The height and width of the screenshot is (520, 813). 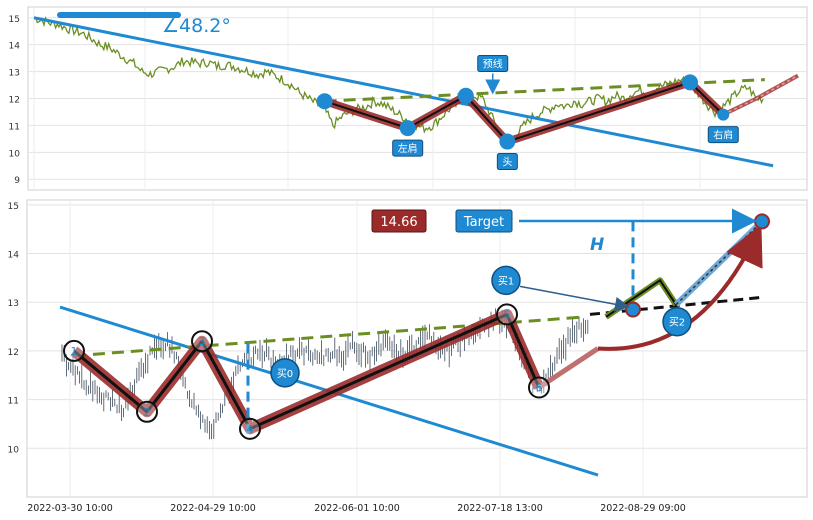 I want to click on top-annotation-label: 预线, so click(x=493, y=64).